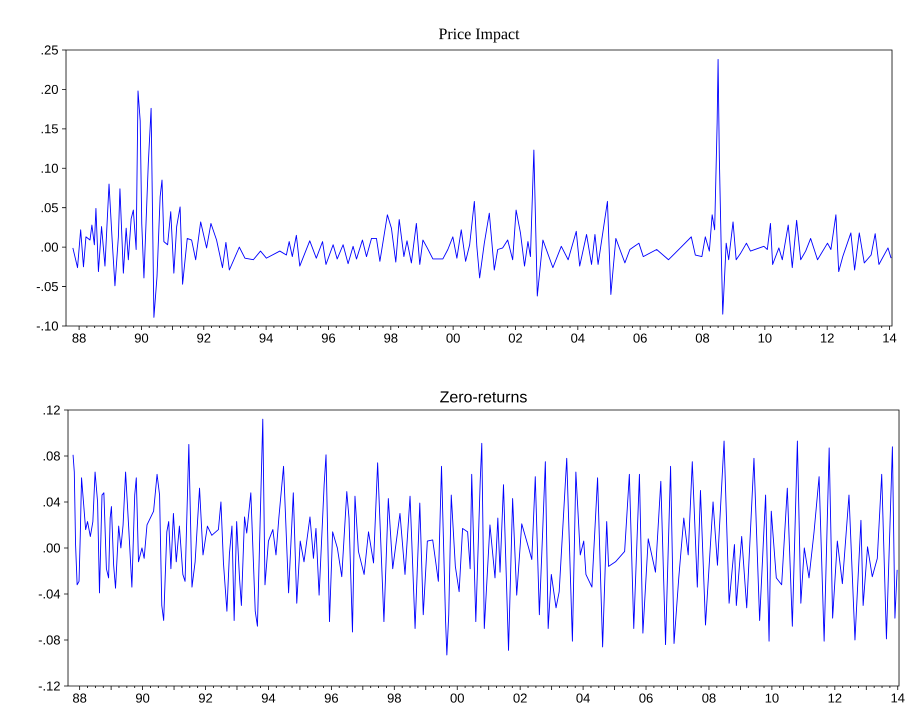  I want to click on y-tick-label: .15, so click(50, 129).